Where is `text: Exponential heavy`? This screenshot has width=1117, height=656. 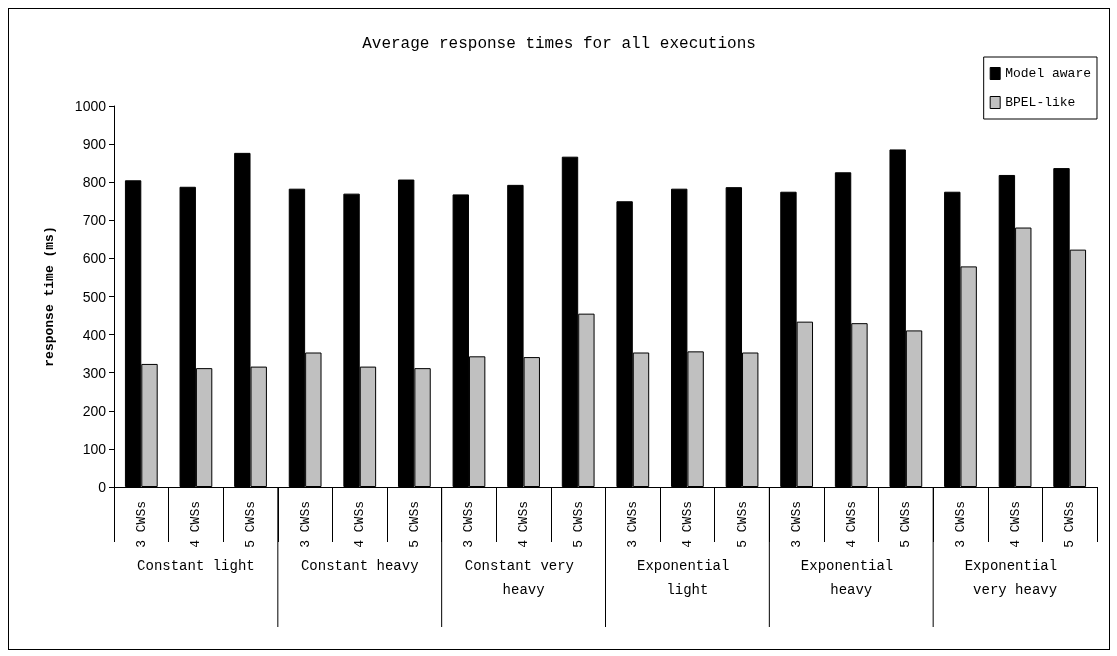 text: Exponential heavy is located at coordinates (851, 578).